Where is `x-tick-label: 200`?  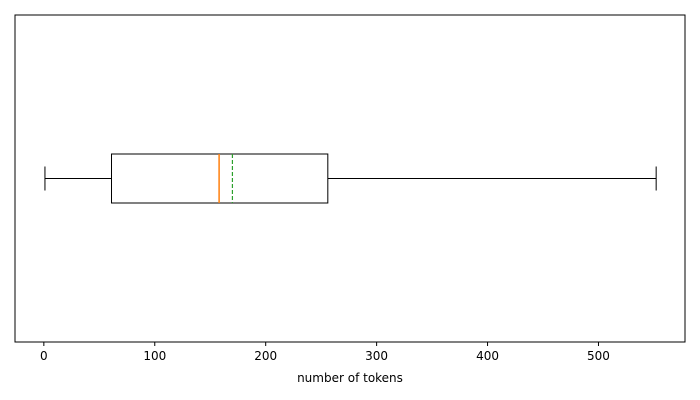 x-tick-label: 200 is located at coordinates (265, 356).